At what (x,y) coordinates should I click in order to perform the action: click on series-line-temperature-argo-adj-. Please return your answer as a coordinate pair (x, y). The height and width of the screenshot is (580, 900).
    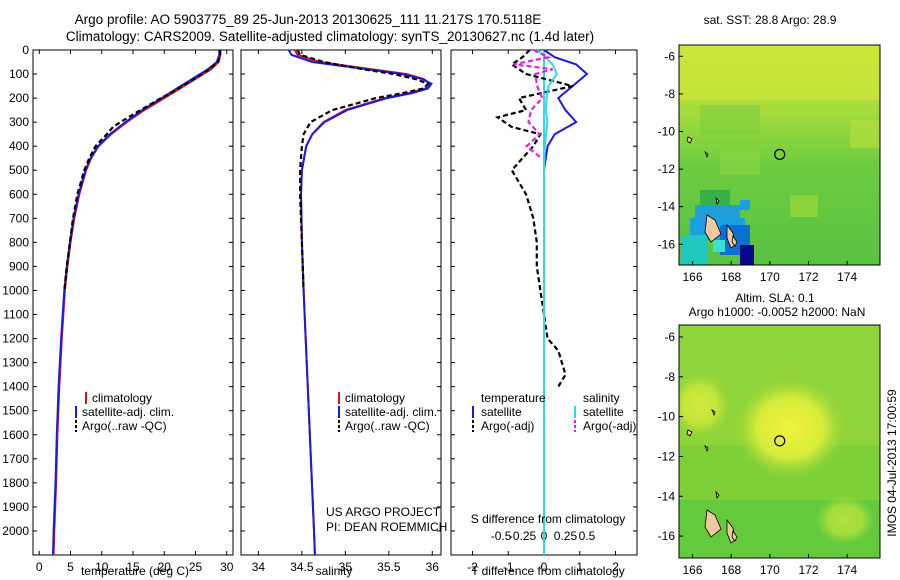
    Looking at the image, I should click on (533, 218).